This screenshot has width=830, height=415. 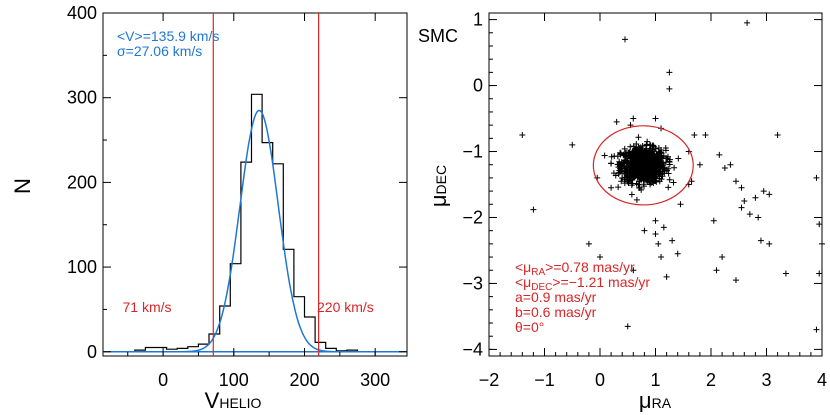 What do you see at coordinates (822, 380) in the screenshot?
I see `x-tick-label: 4` at bounding box center [822, 380].